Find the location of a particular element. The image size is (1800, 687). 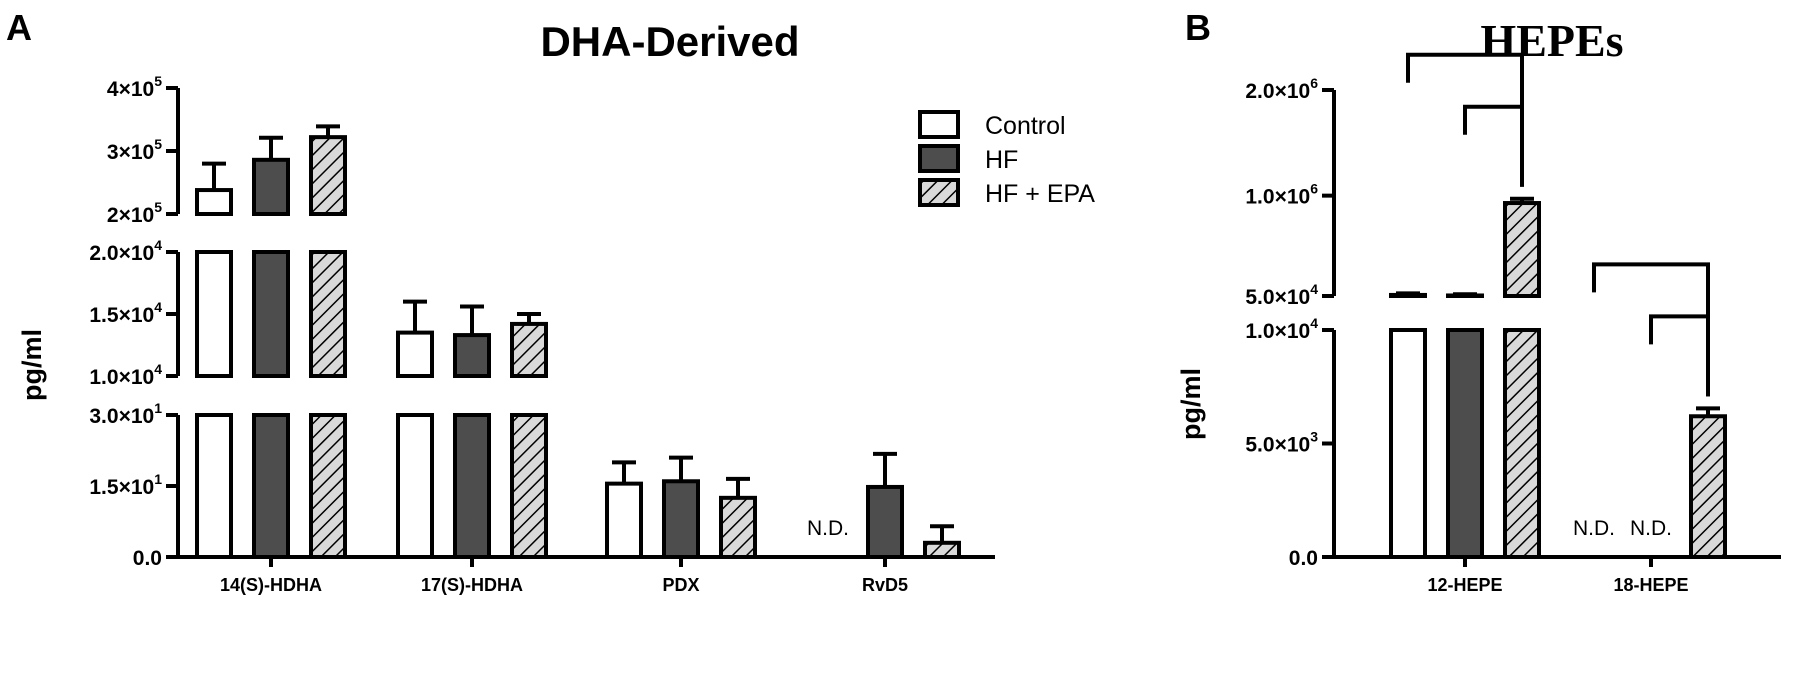

legend-swatch-control is located at coordinates (939, 124).